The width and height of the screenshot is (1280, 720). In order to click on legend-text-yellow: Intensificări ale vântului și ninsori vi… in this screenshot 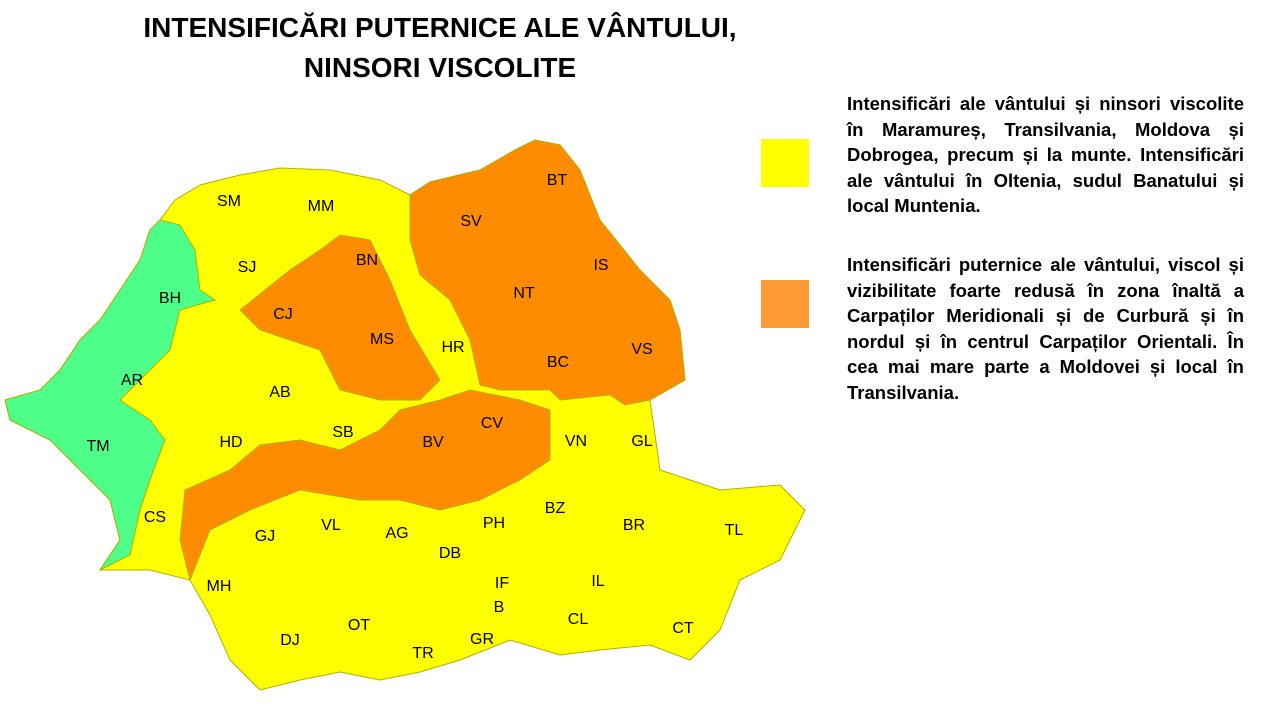, I will do `click(1045, 155)`.